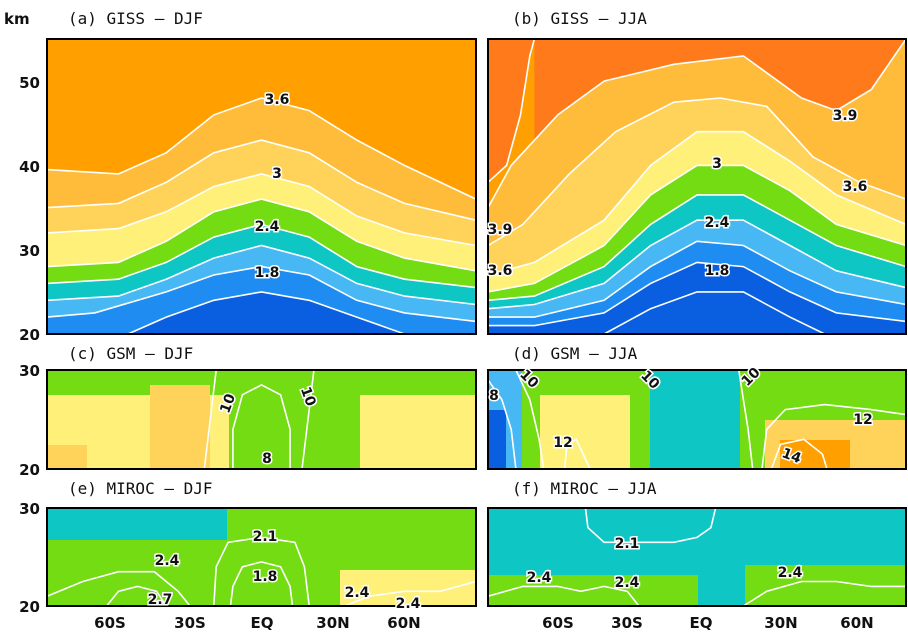 The image size is (908, 635). I want to click on panel-f-contours, so click(696, 557).